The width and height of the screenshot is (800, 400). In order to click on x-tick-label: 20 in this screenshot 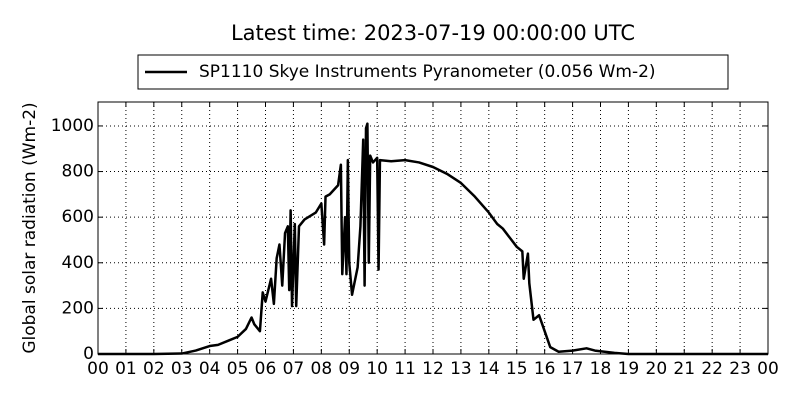, I will do `click(657, 369)`.